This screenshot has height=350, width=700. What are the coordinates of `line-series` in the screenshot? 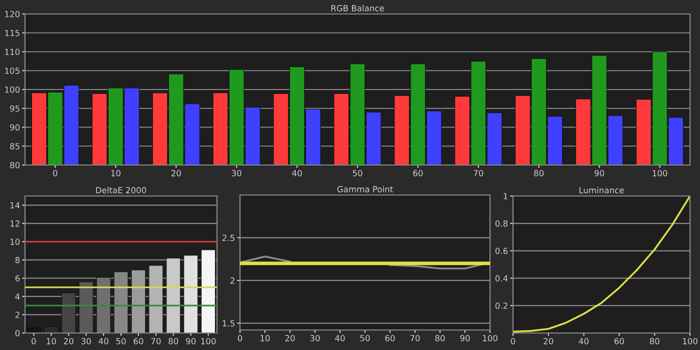 It's located at (601, 264).